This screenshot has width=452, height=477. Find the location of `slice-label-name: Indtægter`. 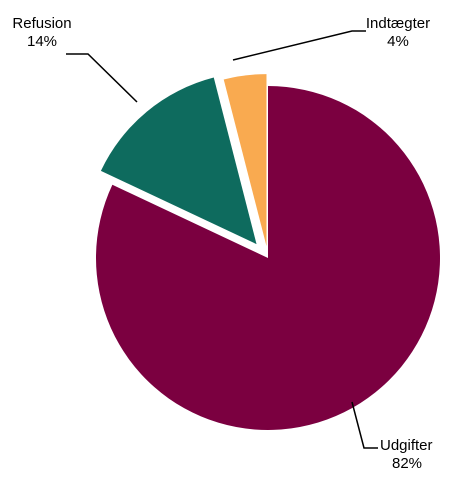

slice-label-name: Indtægter is located at coordinates (398, 23).